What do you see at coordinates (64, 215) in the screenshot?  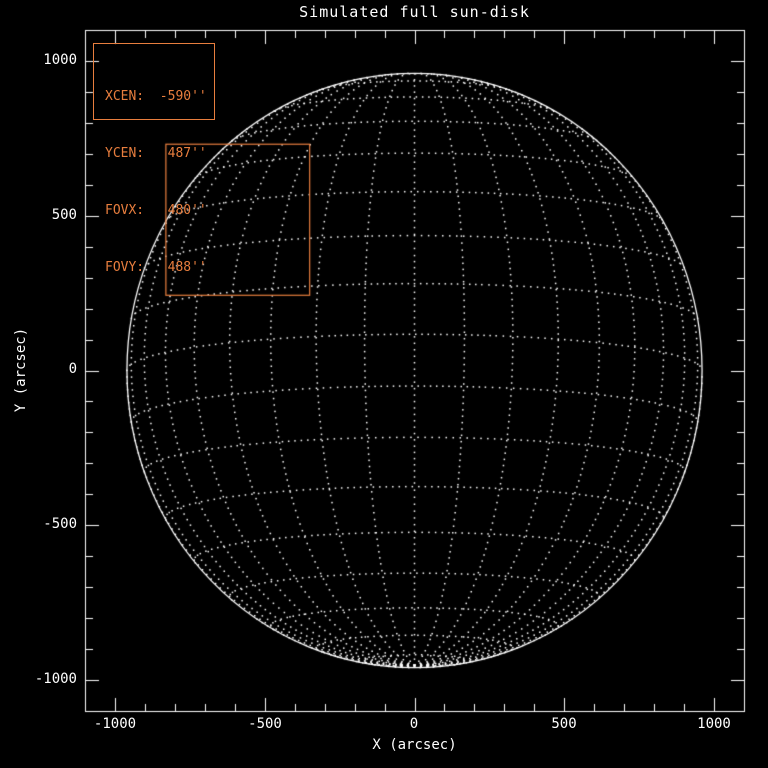 I see `y-tick-label: 500` at bounding box center [64, 215].